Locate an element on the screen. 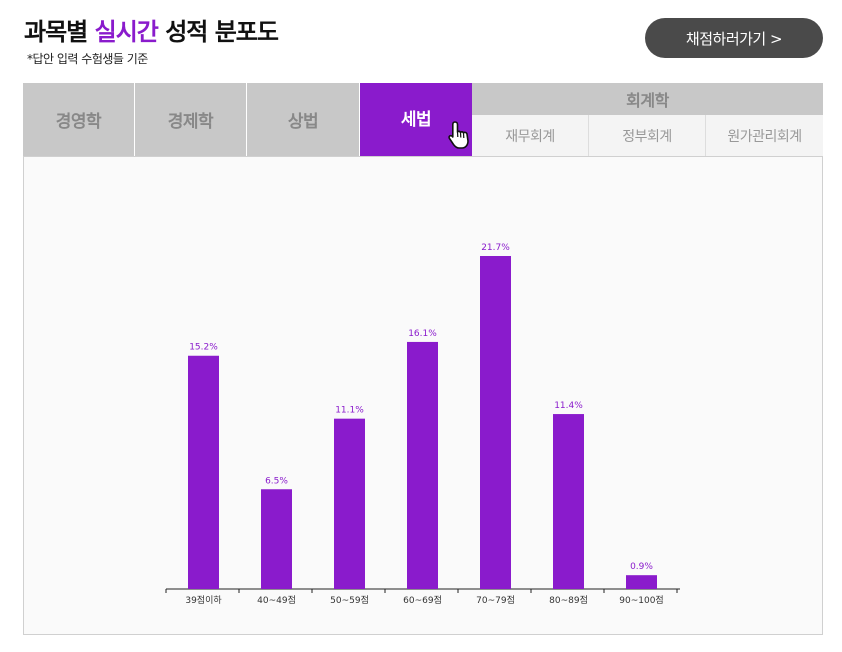 This screenshot has height=652, width=842. tab-economics: 경제학 is located at coordinates (191, 119).